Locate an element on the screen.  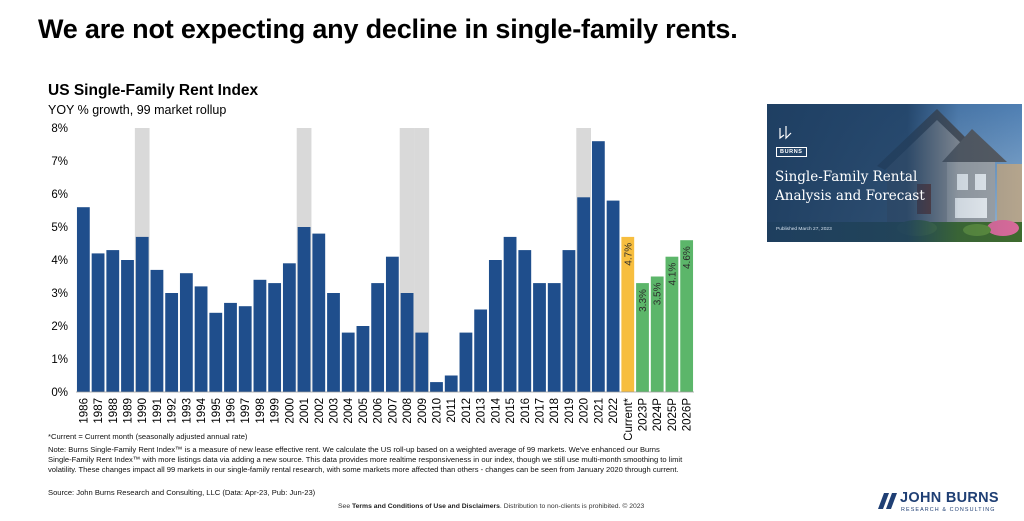
x-tick-label: 2001 is located at coordinates (305, 411).